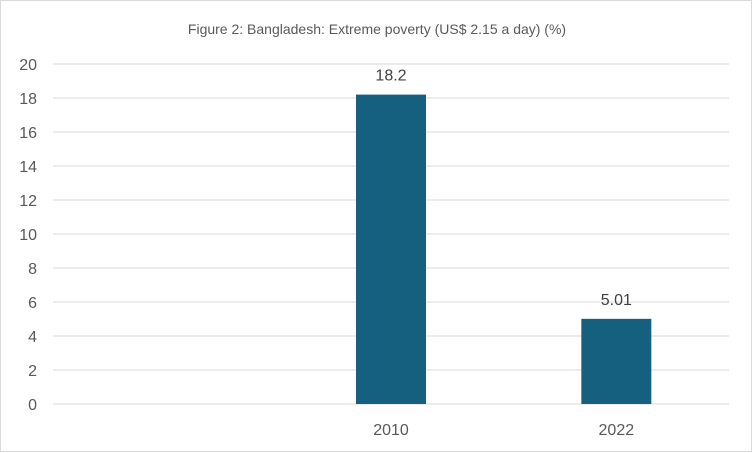 The image size is (752, 453). Describe the element at coordinates (391, 430) in the screenshot. I see `x-tick-label-2010: 2010` at that location.